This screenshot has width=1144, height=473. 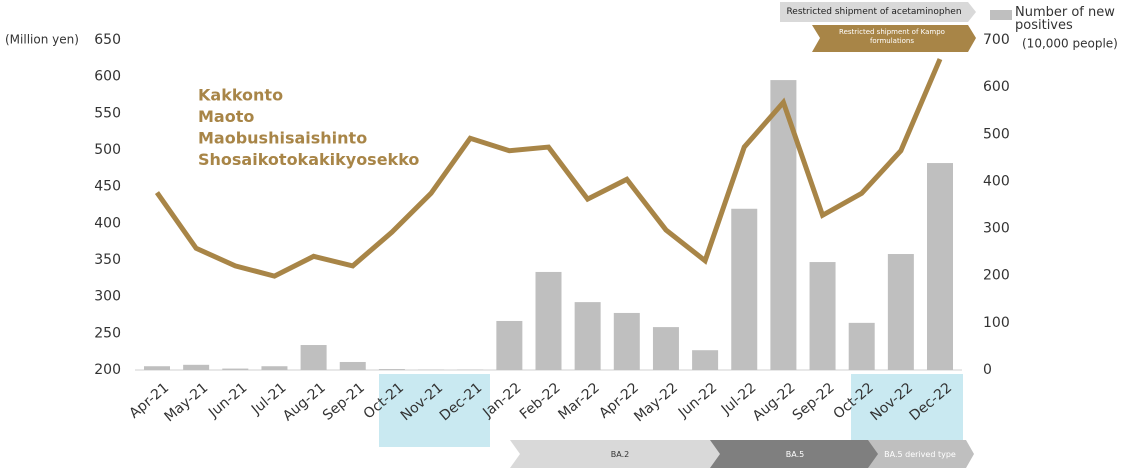 What do you see at coordinates (107, 370) in the screenshot?
I see `y-tick-label: 200` at bounding box center [107, 370].